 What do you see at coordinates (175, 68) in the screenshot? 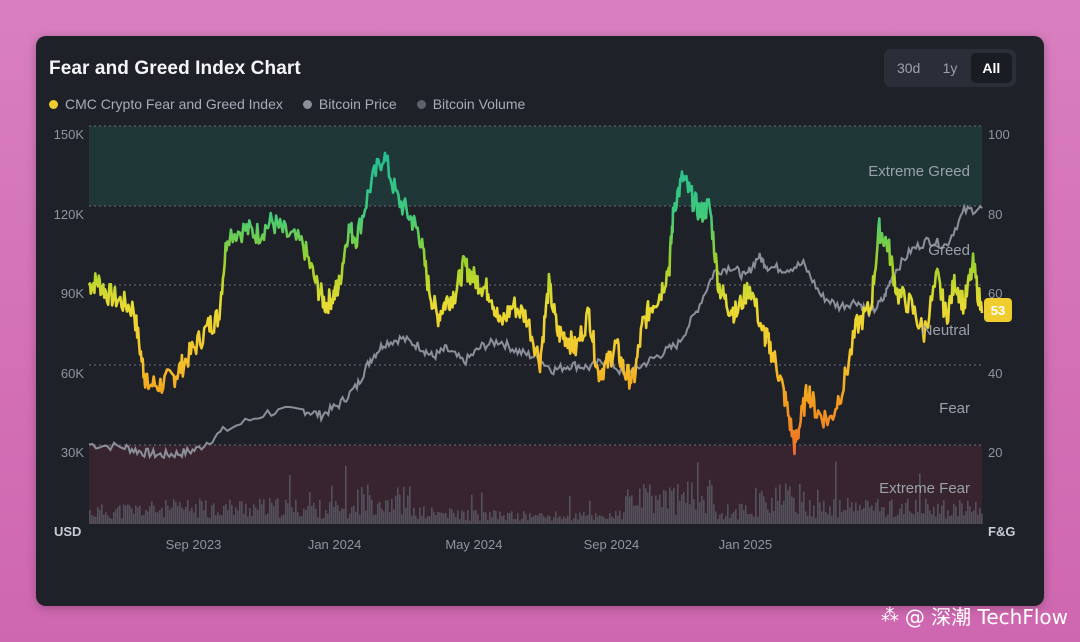
I see `chart-title: Fear and Greed Index Chart` at bounding box center [175, 68].